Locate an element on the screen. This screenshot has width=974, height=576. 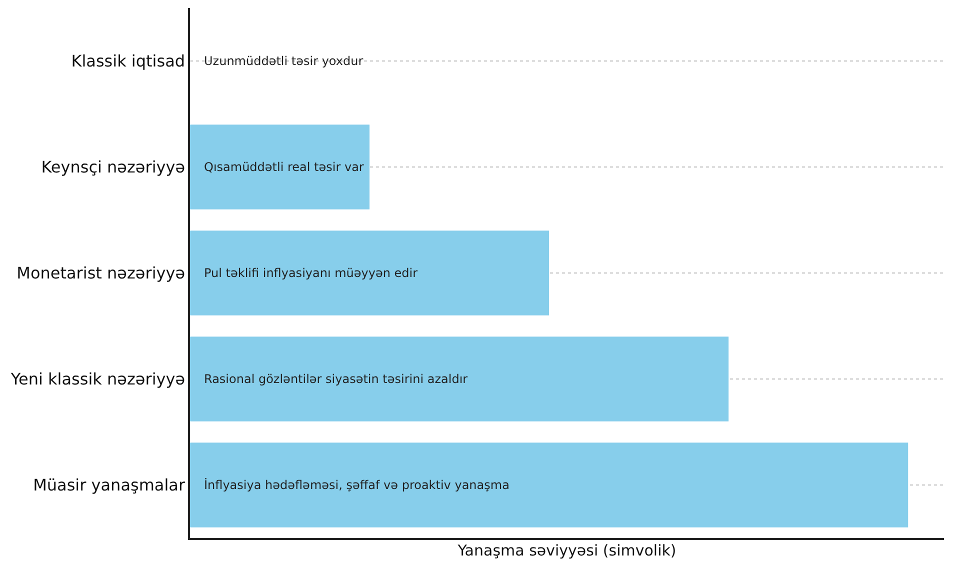
annotation: Rasional gözləntilər siyasətin təsirini azaldır is located at coordinates (336, 379).